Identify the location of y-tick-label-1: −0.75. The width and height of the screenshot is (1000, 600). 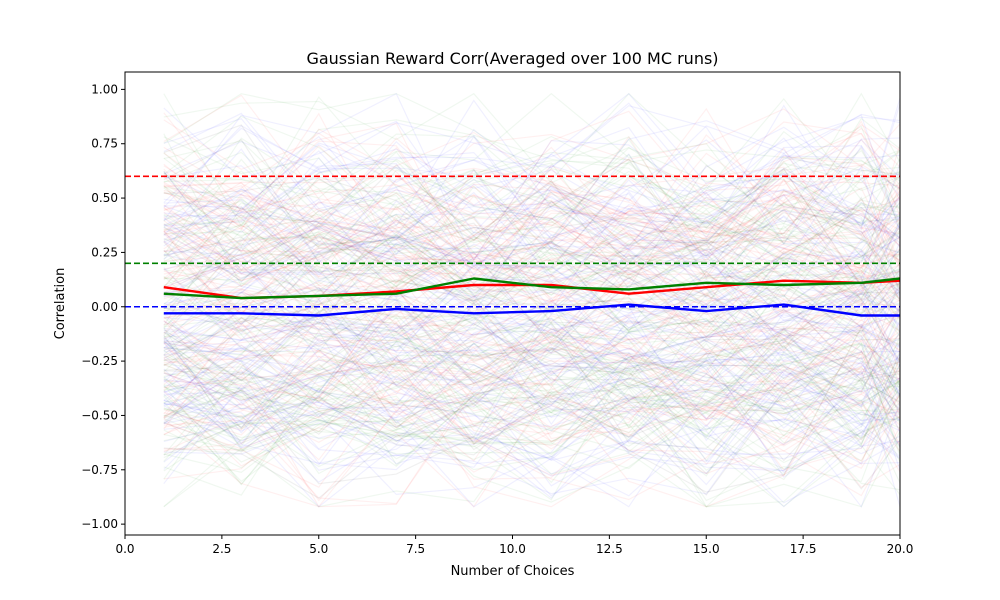
(99, 470).